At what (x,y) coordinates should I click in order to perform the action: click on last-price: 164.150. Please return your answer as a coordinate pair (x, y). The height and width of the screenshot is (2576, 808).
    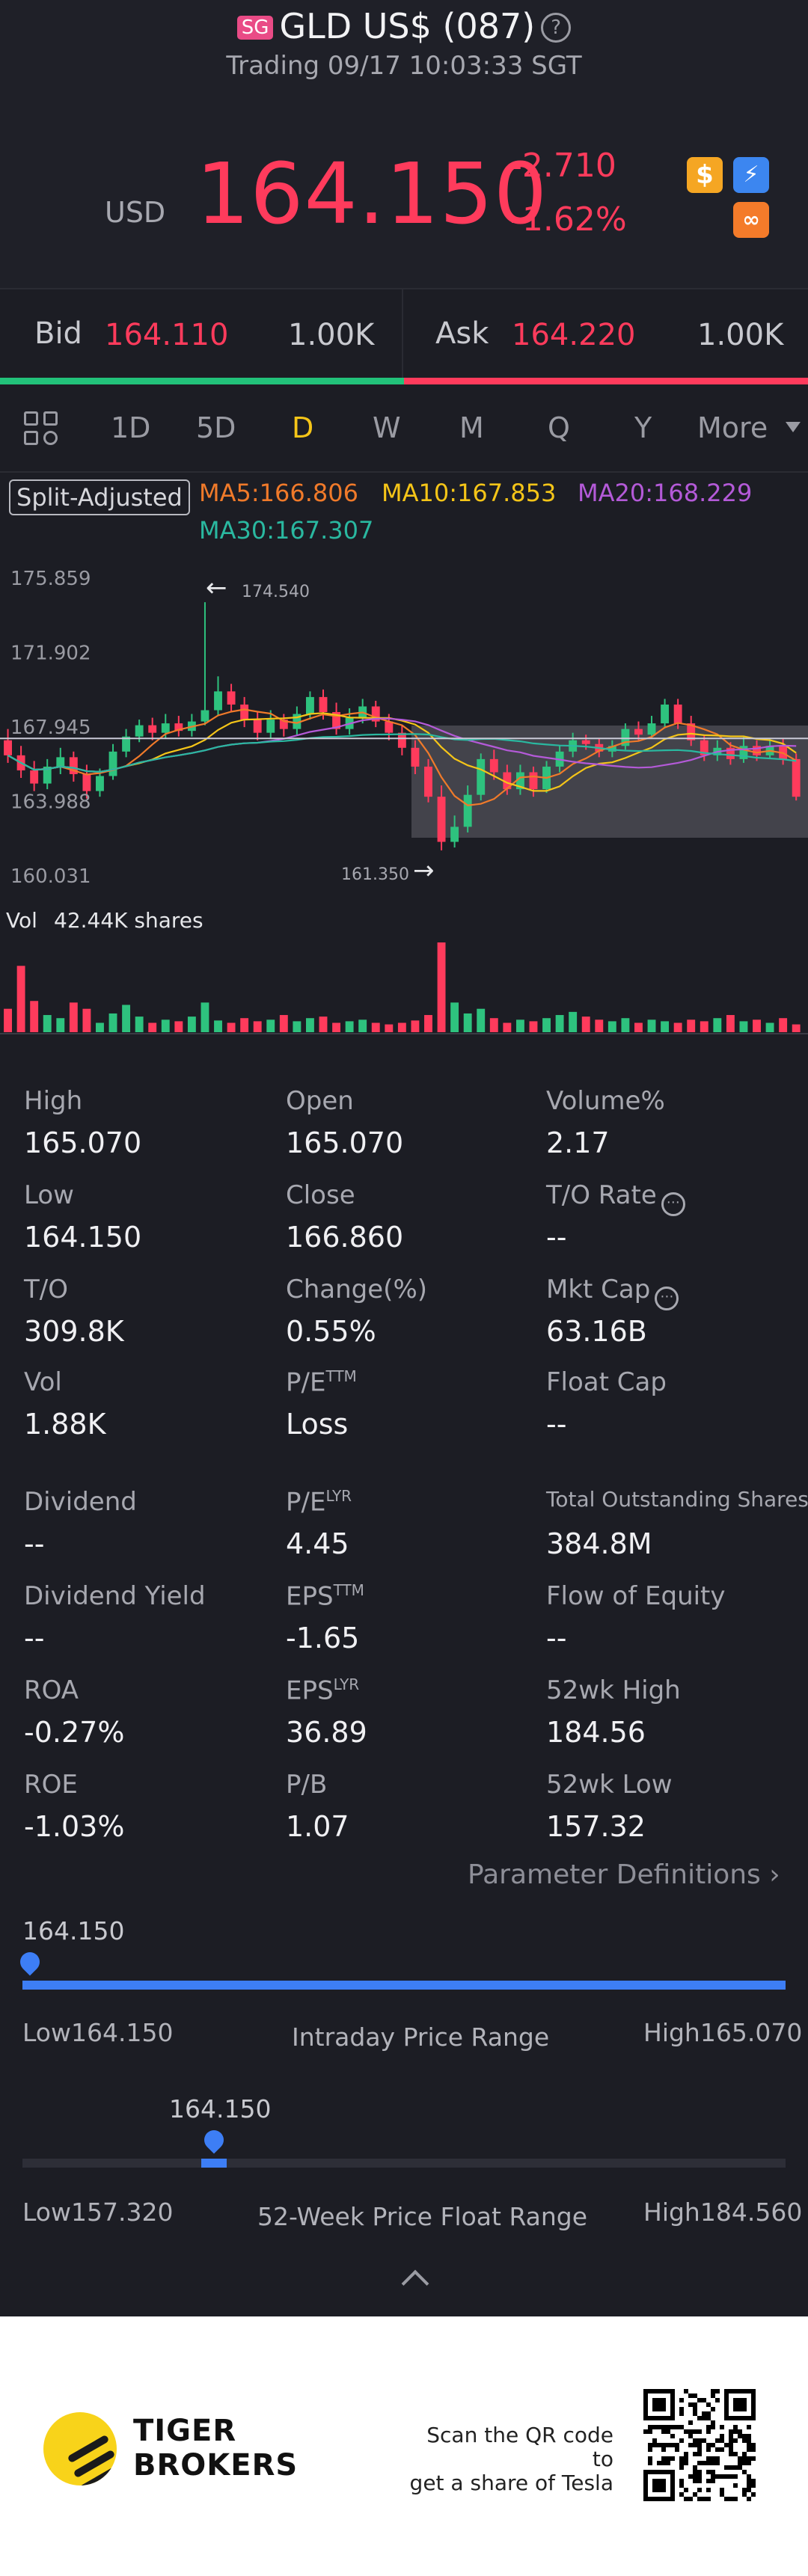
    Looking at the image, I should click on (372, 194).